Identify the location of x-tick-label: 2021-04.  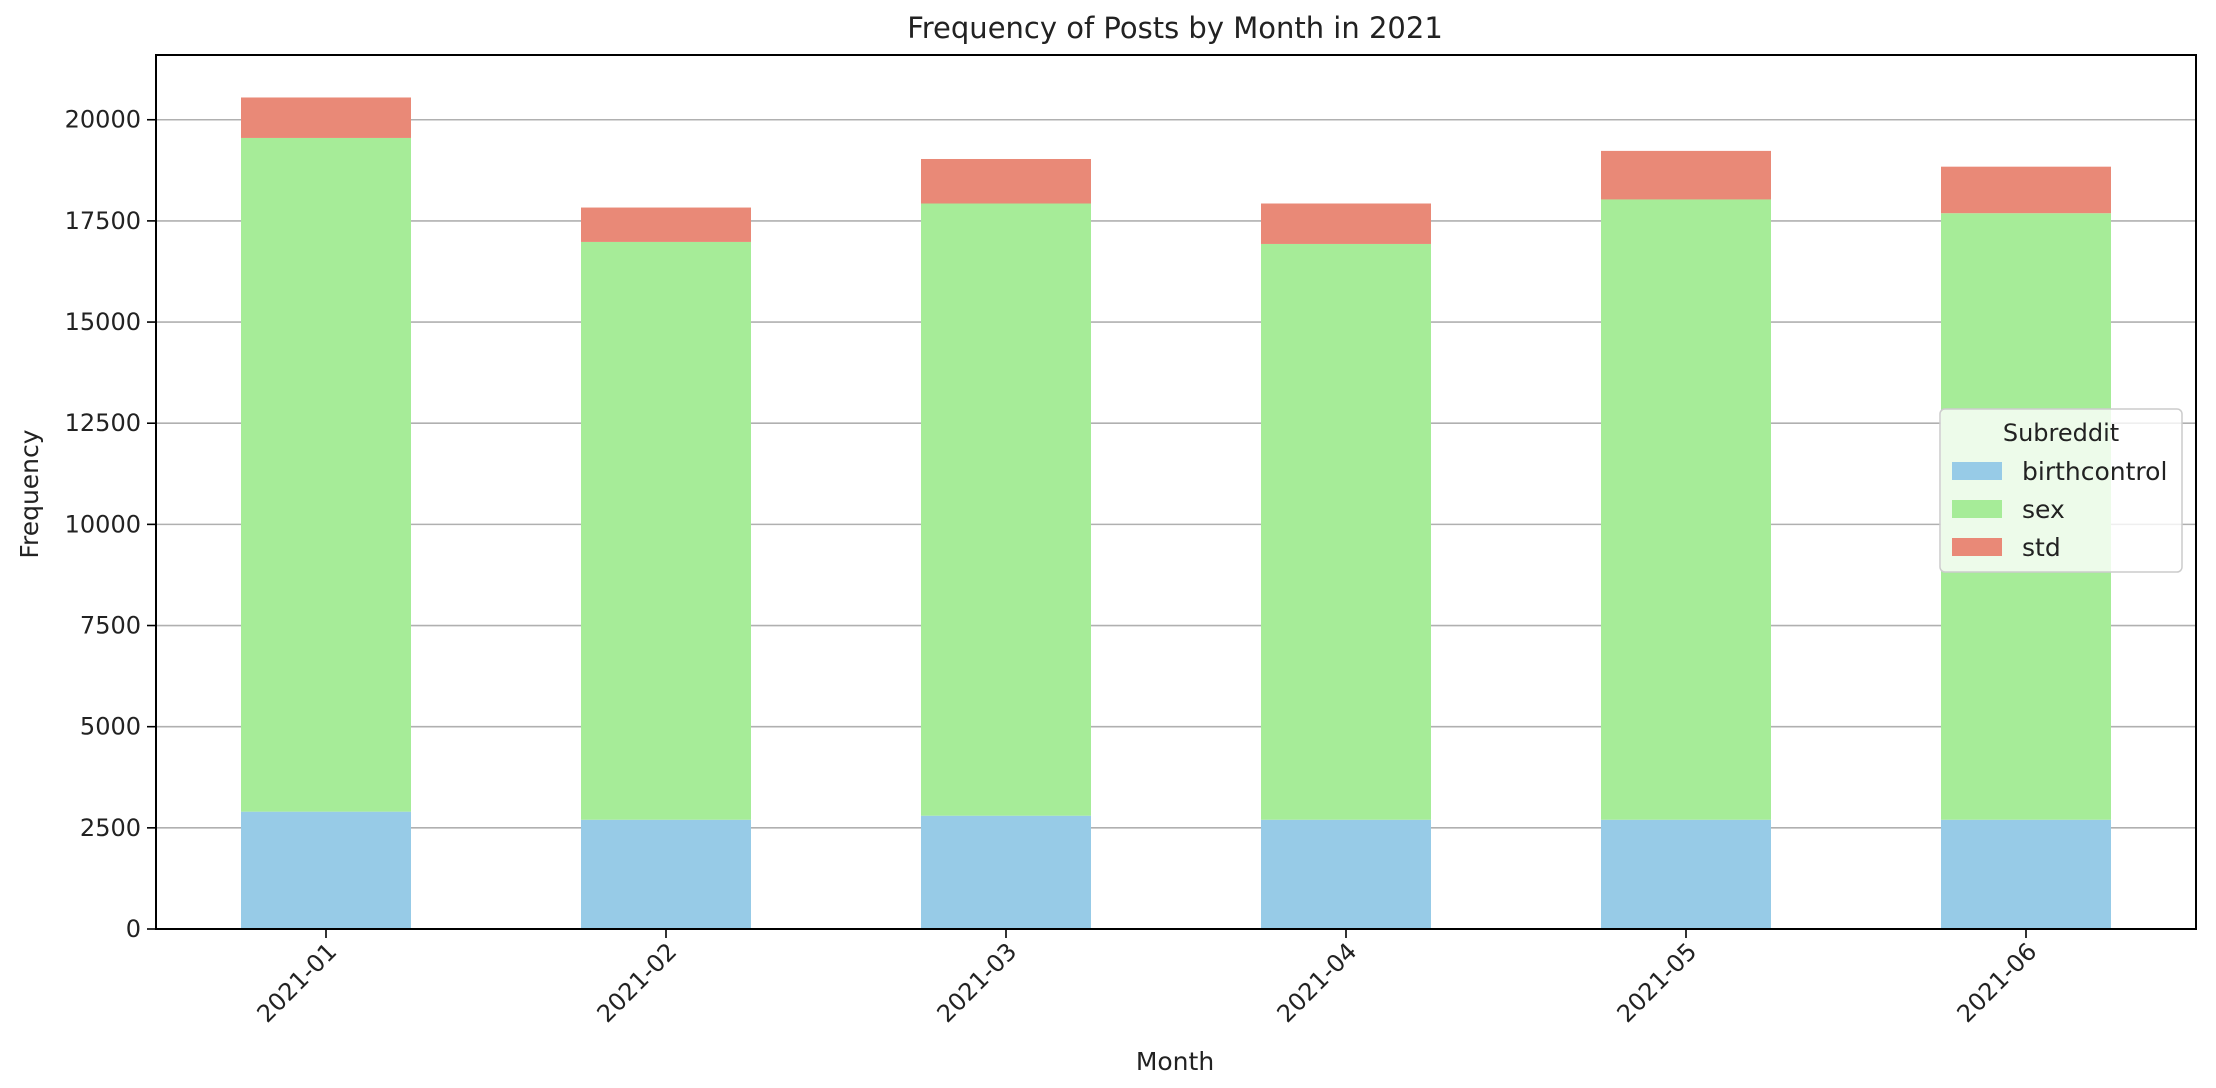
(1317, 982).